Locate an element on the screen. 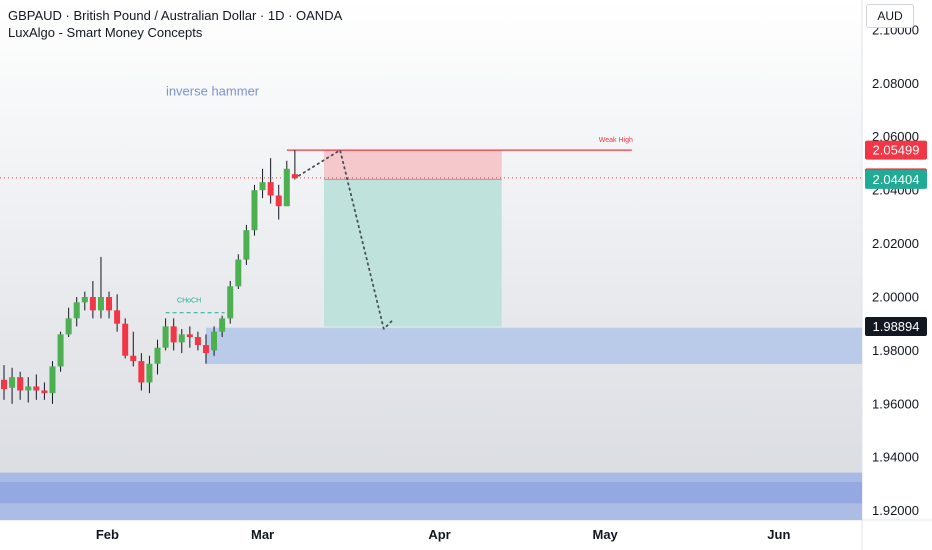 The image size is (932, 550). inverse-hammer-label: inverse hammer is located at coordinates (213, 90).